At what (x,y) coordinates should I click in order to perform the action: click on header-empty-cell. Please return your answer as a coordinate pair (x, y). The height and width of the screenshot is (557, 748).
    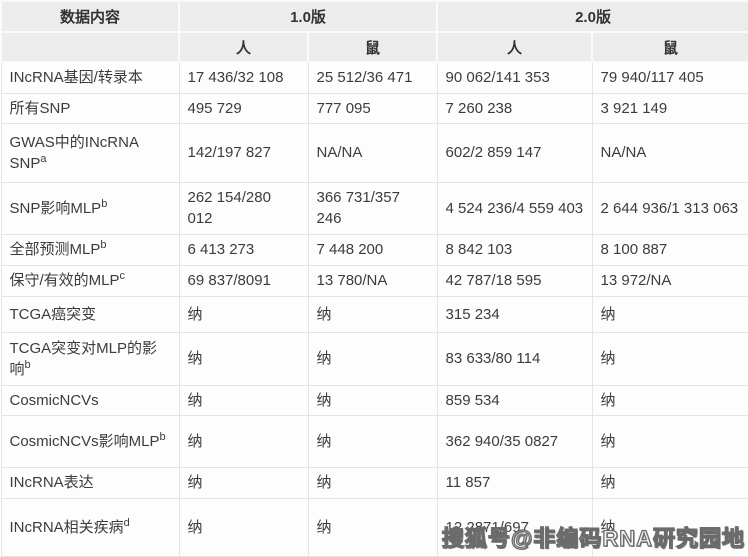
    Looking at the image, I should click on (90, 47).